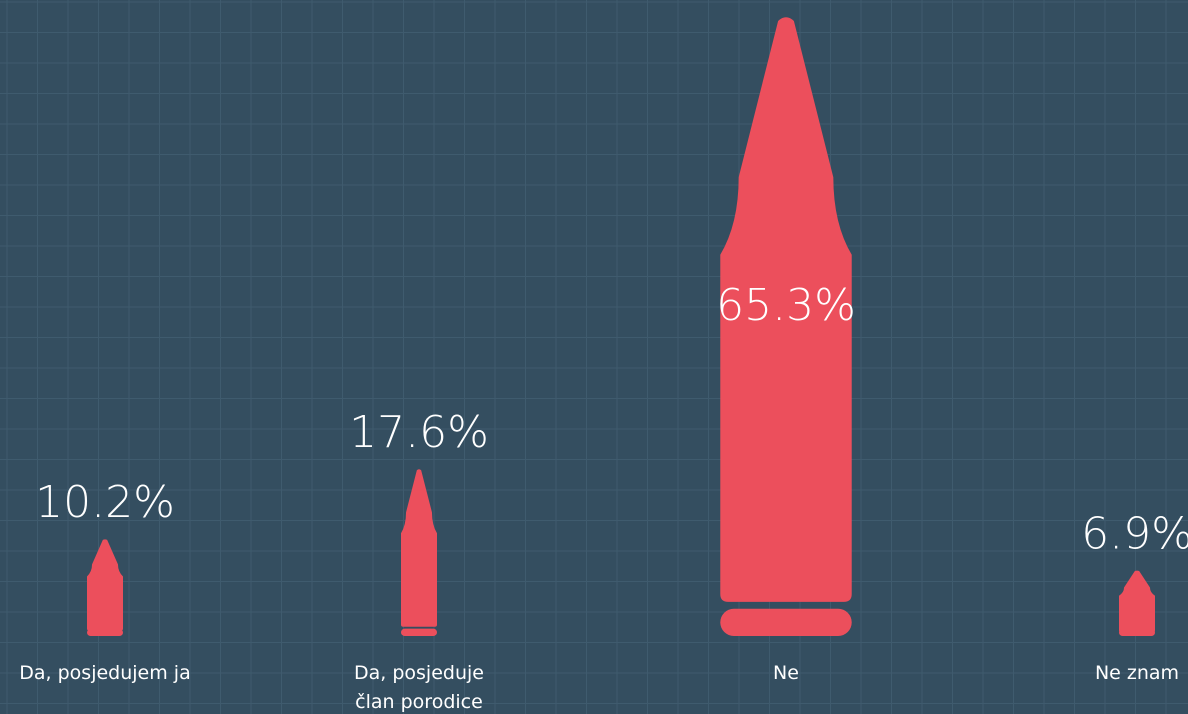  I want to click on category-label-line: Da, posjedujem ja, so click(104, 673).